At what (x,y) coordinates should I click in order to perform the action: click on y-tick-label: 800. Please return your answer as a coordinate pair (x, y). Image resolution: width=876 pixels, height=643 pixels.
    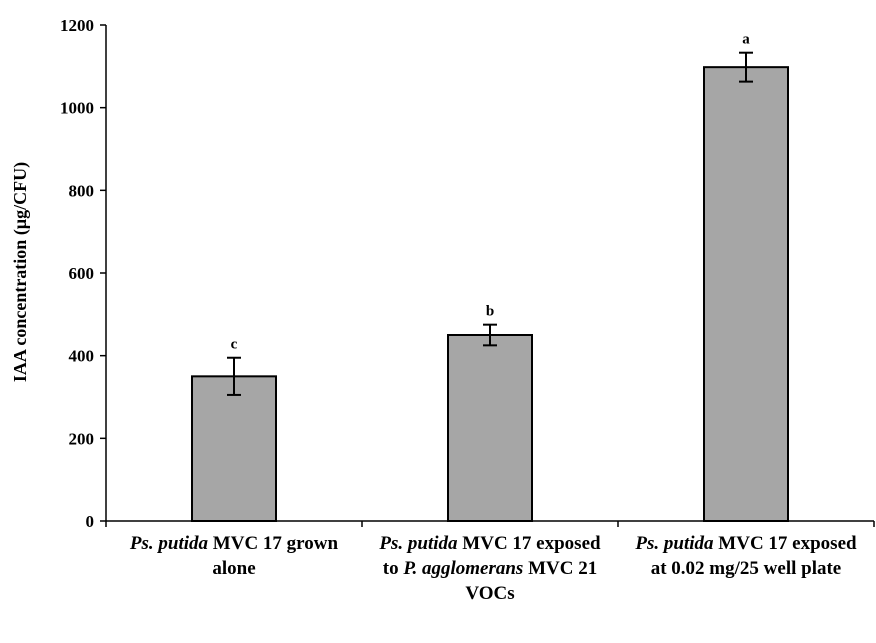
    Looking at the image, I should click on (82, 190).